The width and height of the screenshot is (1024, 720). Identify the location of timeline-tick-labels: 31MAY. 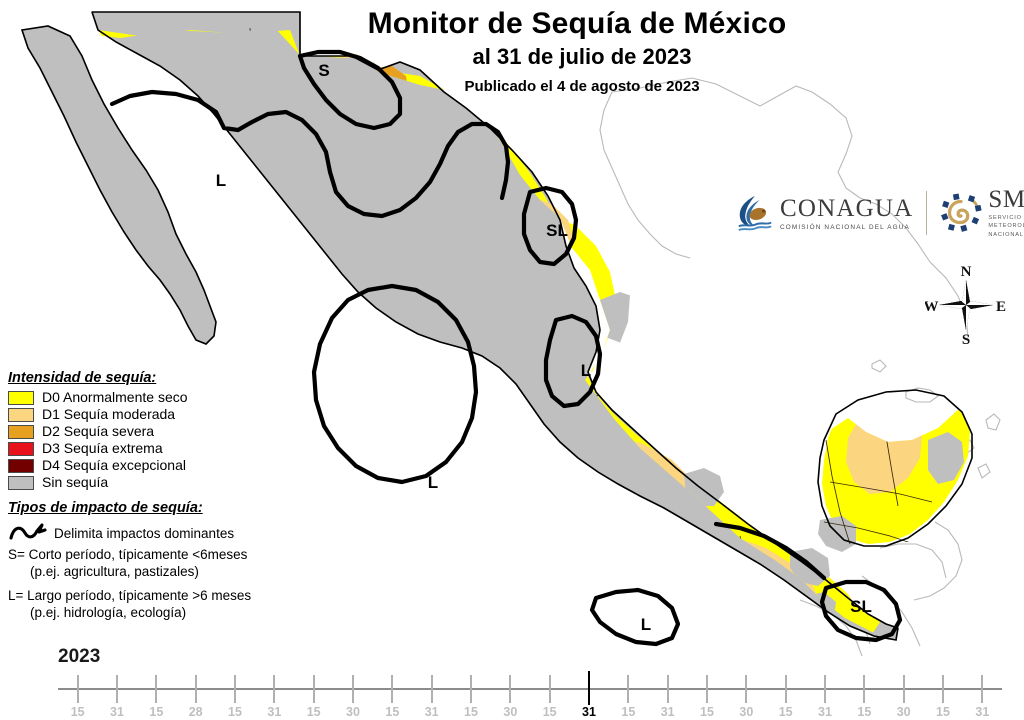
(432, 712).